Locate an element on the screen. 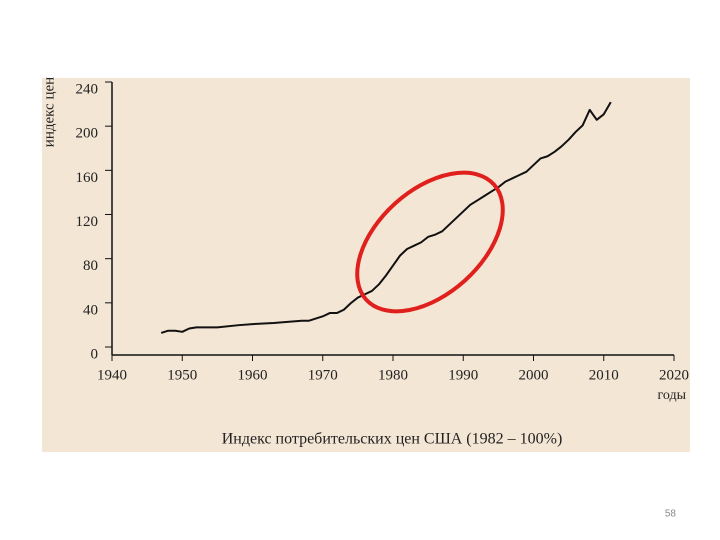 This screenshot has width=720, height=540. y-tick-label: 120 is located at coordinates (87, 222).